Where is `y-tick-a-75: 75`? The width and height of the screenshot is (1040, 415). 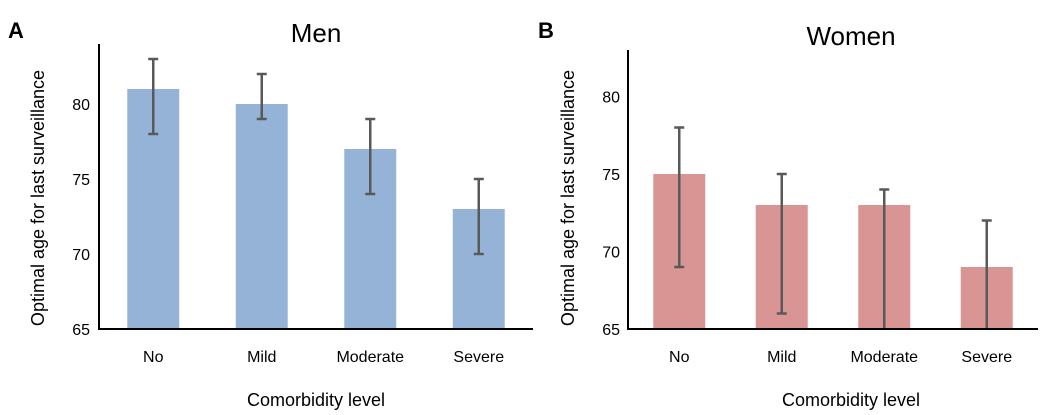 y-tick-a-75: 75 is located at coordinates (81, 180).